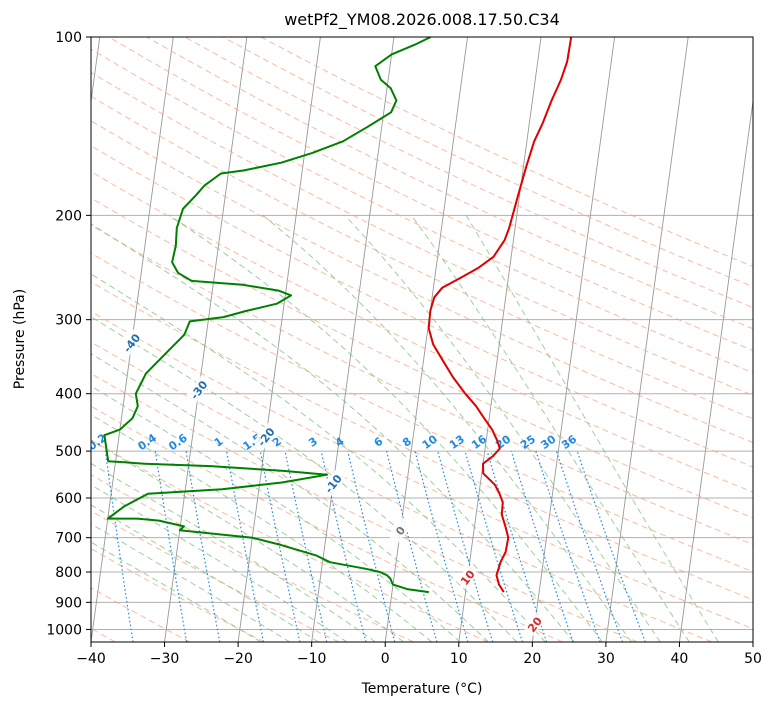 The height and width of the screenshot is (708, 775). Describe the element at coordinates (68, 499) in the screenshot. I see `y-tick-label: 600` at that location.